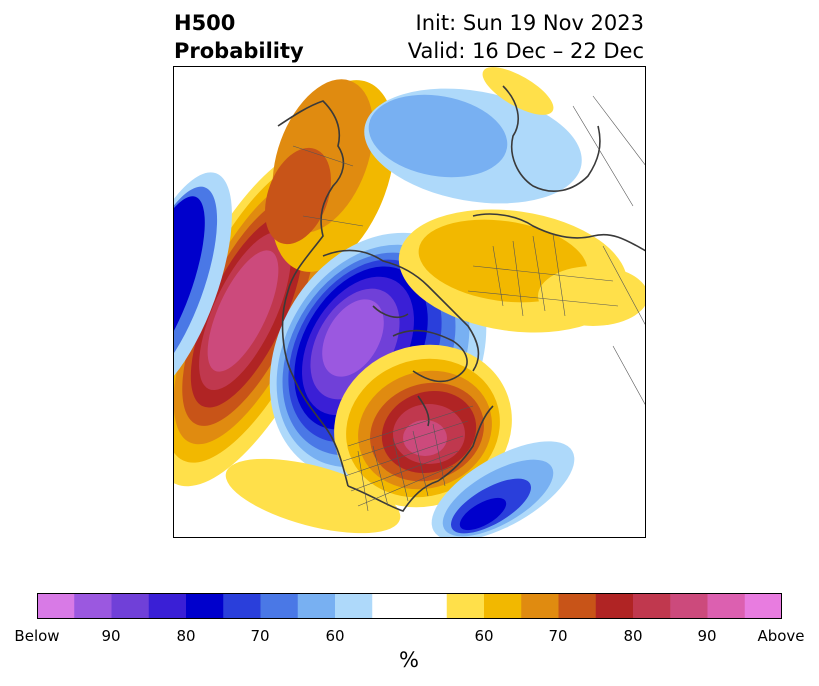 The width and height of the screenshot is (819, 686). I want to click on tick-label: Below, so click(37, 636).